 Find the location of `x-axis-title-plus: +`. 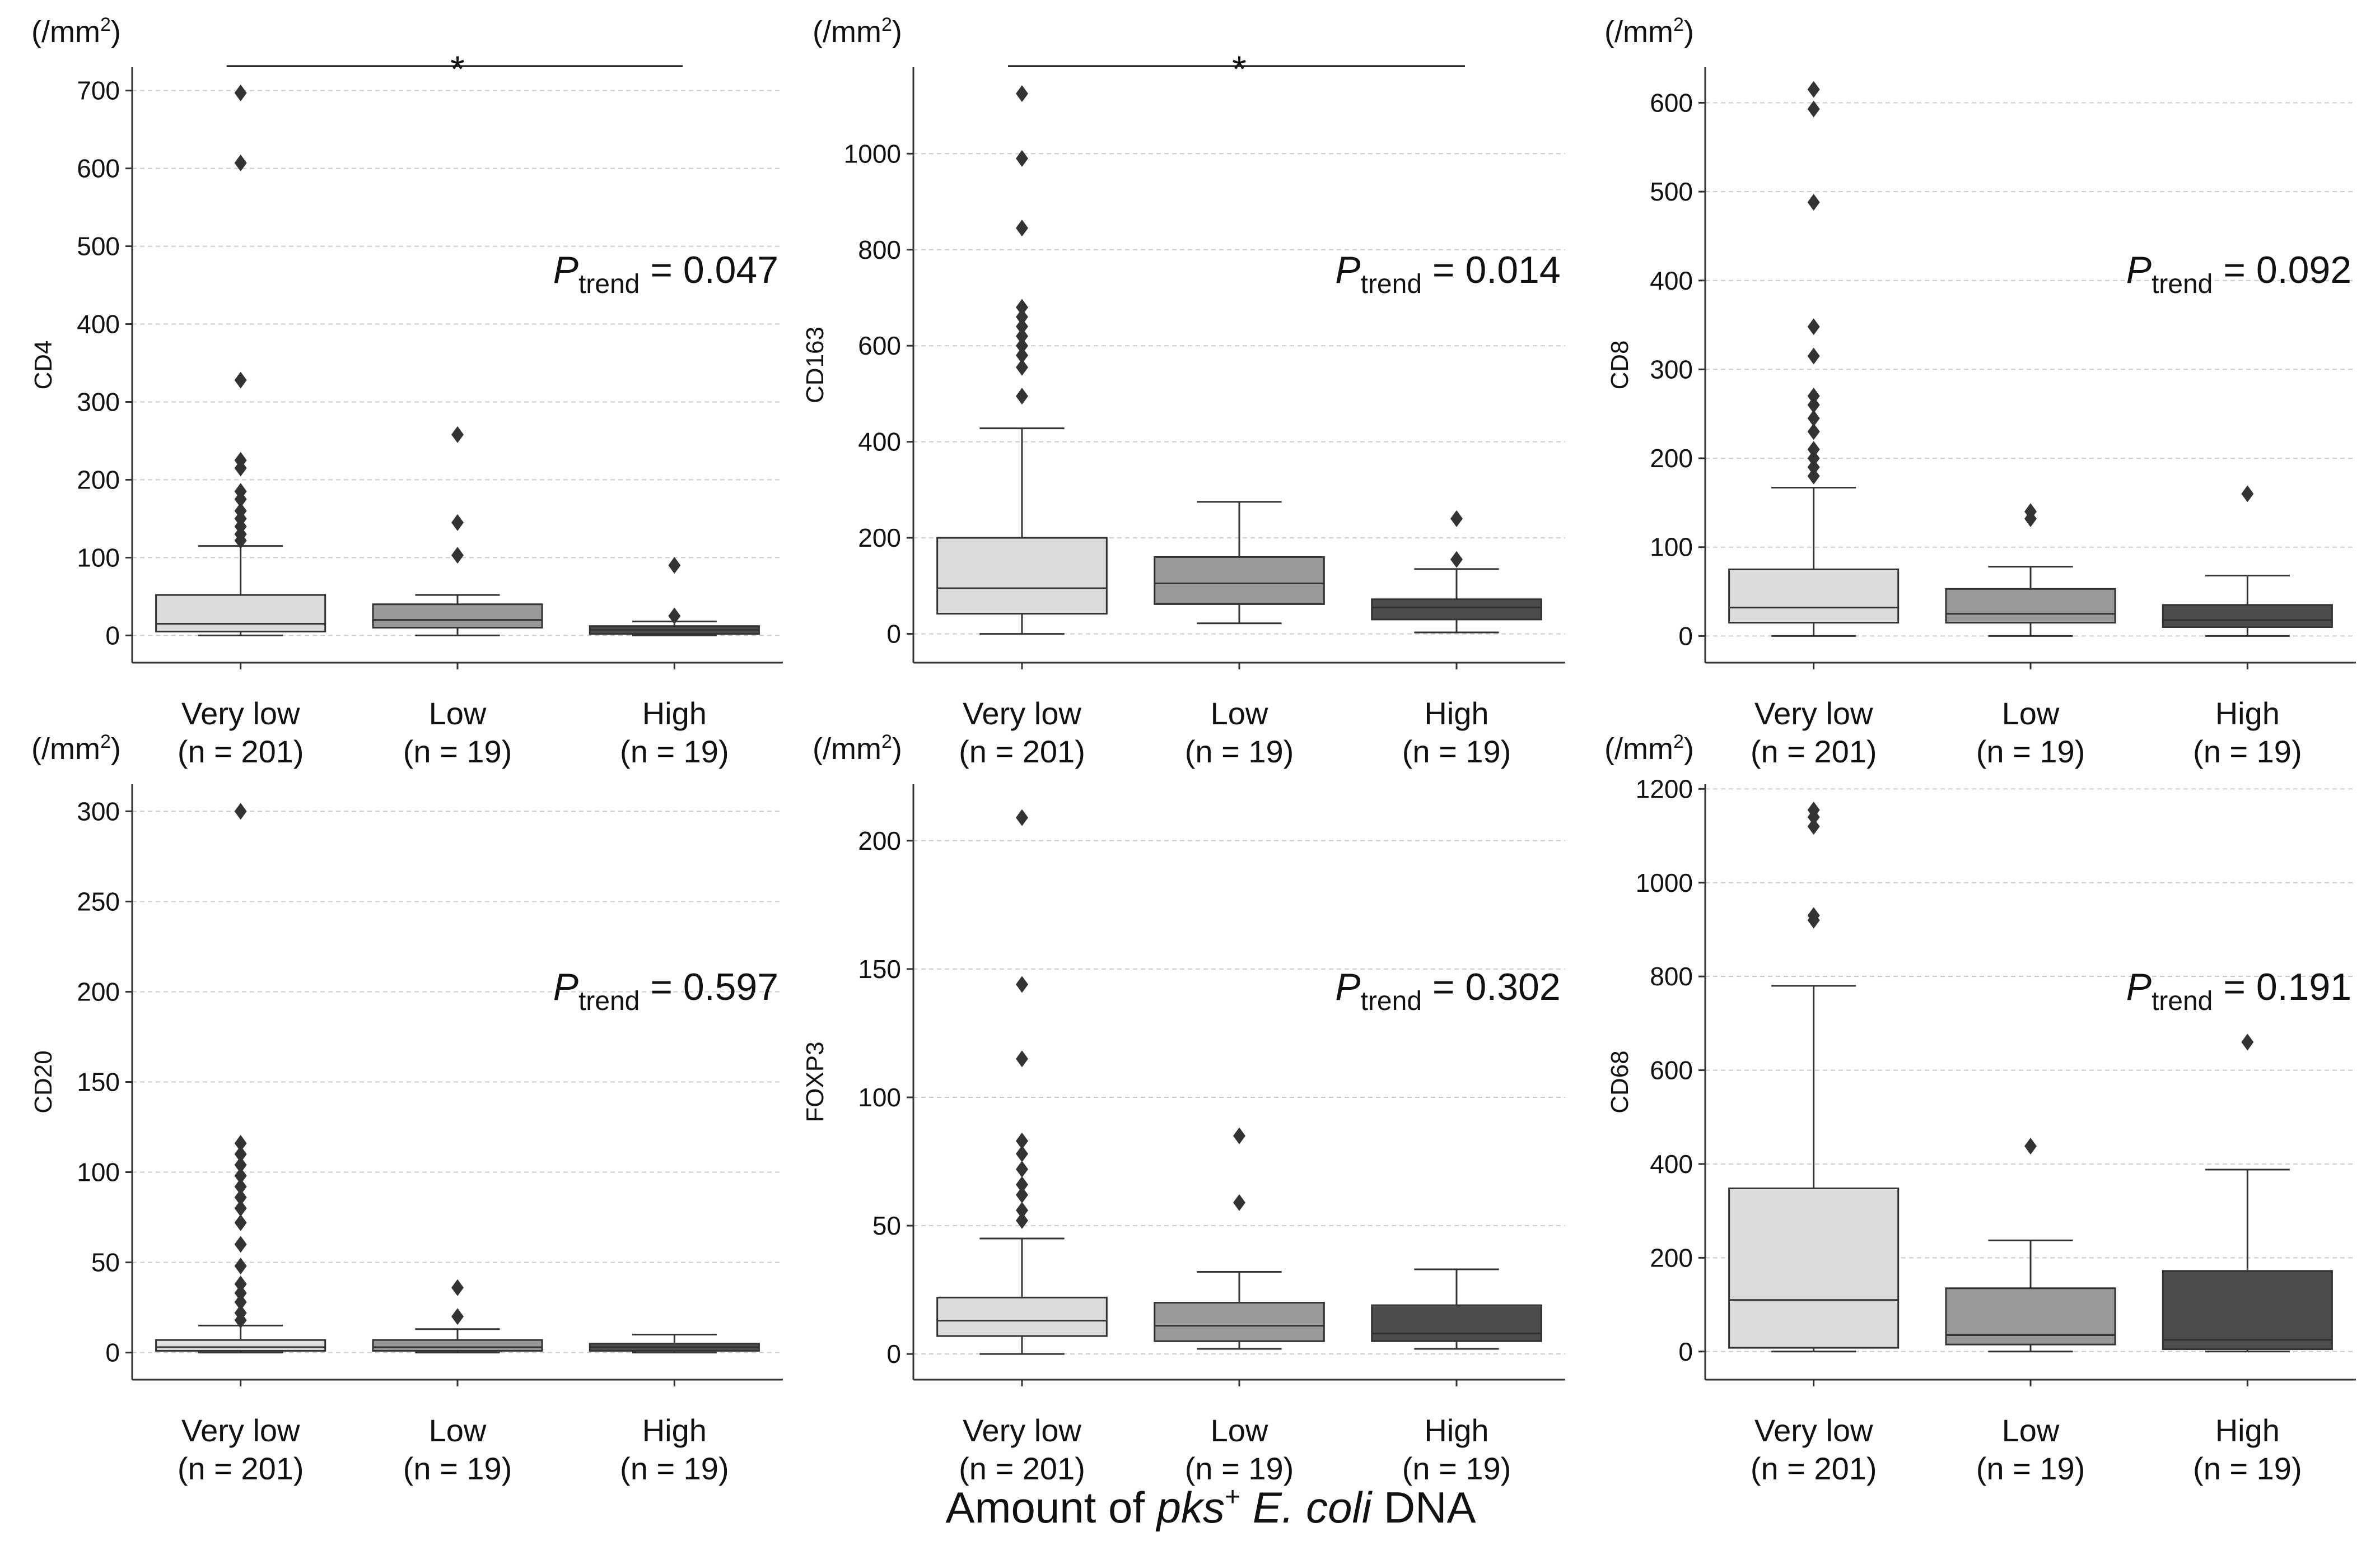

x-axis-title-plus: + is located at coordinates (1233, 1497).